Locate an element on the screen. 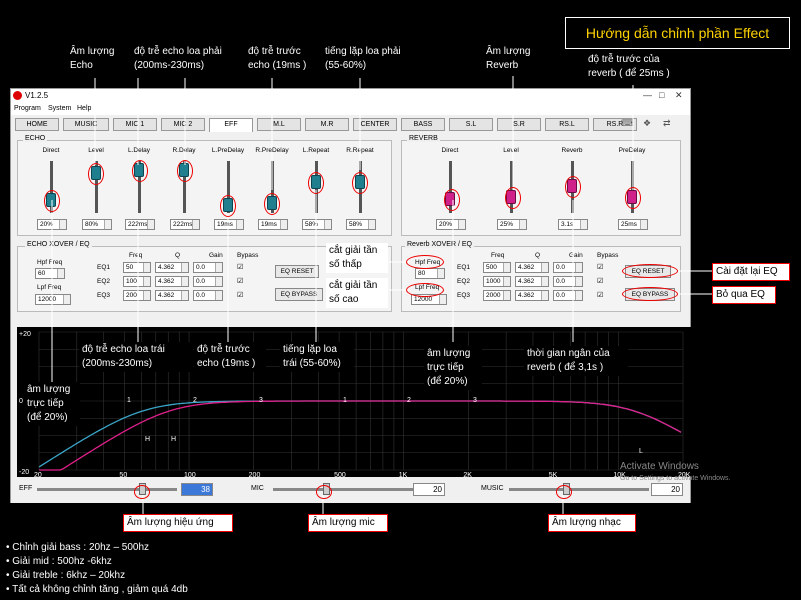  echo-eq-eq-gain-input-1: 0.0 is located at coordinates (208, 267).